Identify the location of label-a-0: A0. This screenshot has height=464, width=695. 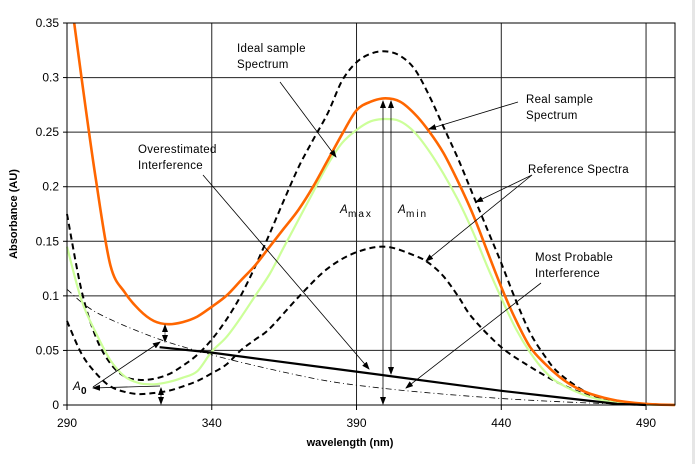
(80, 389).